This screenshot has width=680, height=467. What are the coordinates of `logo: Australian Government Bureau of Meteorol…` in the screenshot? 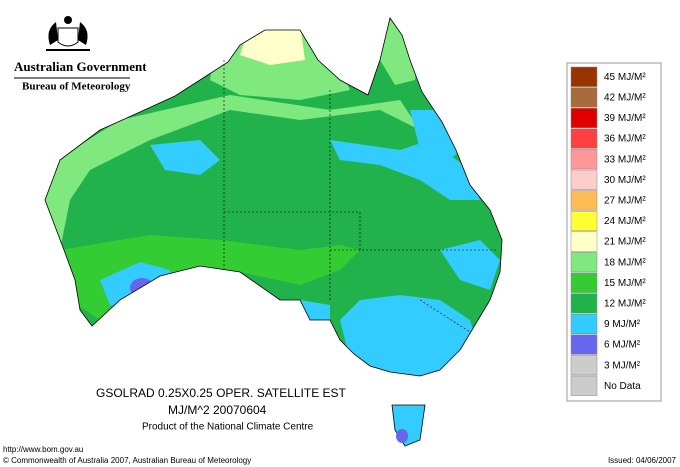 It's located at (80, 54).